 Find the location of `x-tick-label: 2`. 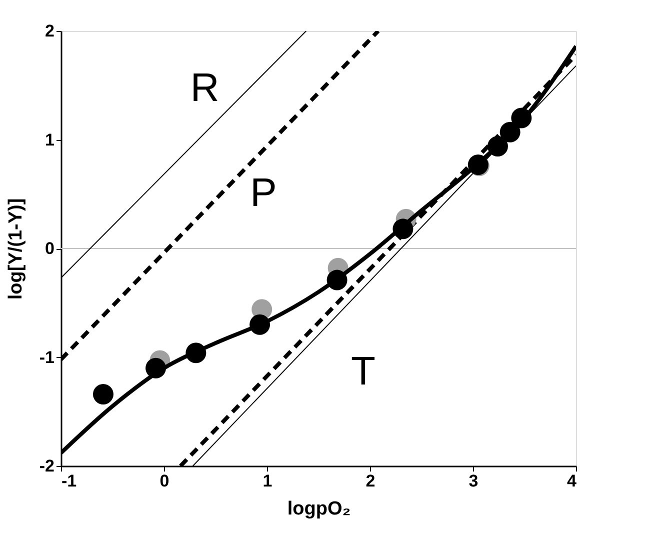

x-tick-label: 2 is located at coordinates (371, 481).